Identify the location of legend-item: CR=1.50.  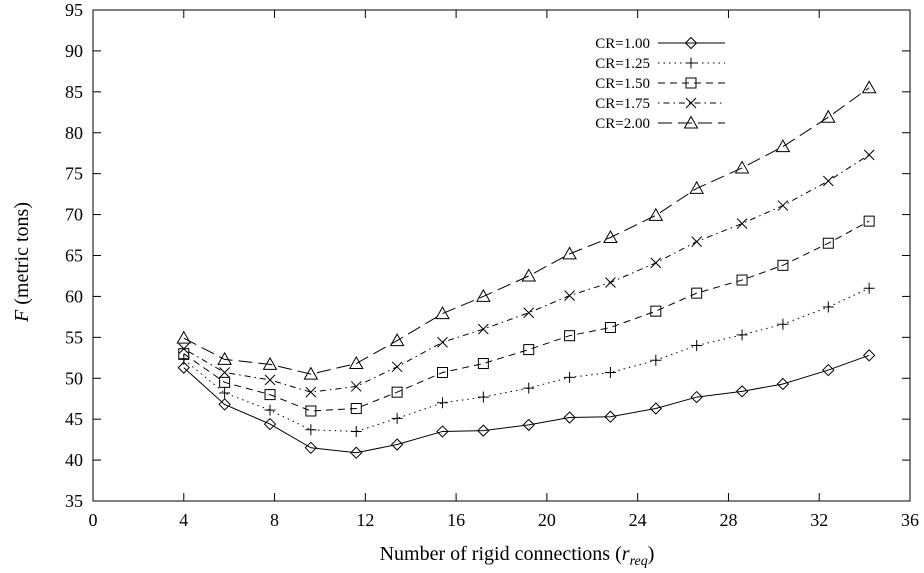
(660, 84).